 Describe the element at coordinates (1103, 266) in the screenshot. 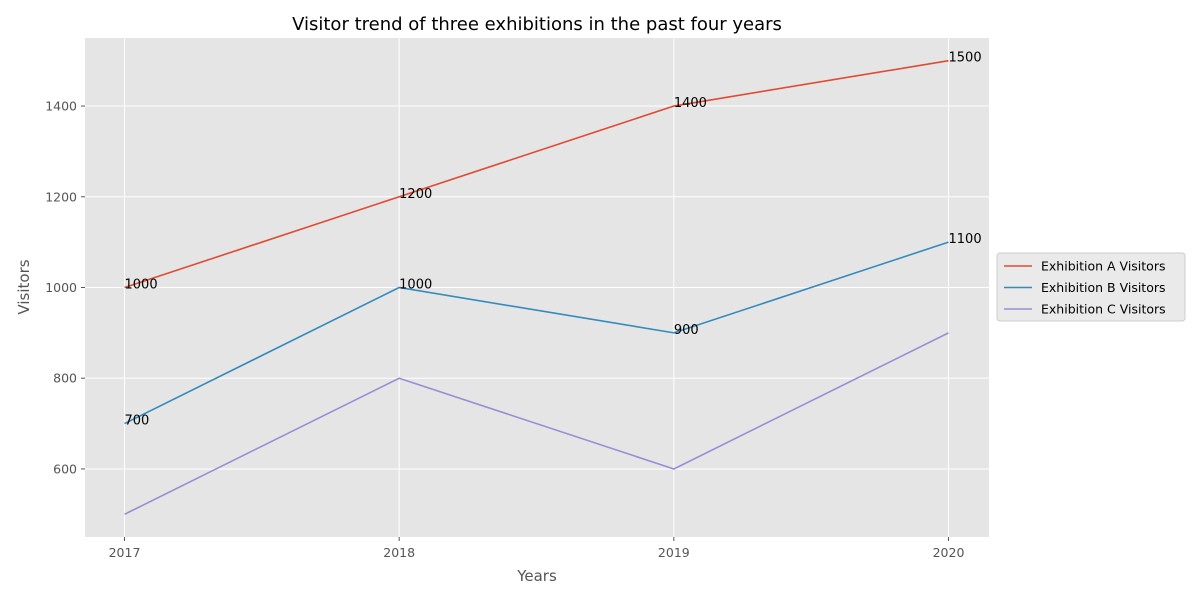

I see `legend-label: Exhibition A Visitors` at that location.